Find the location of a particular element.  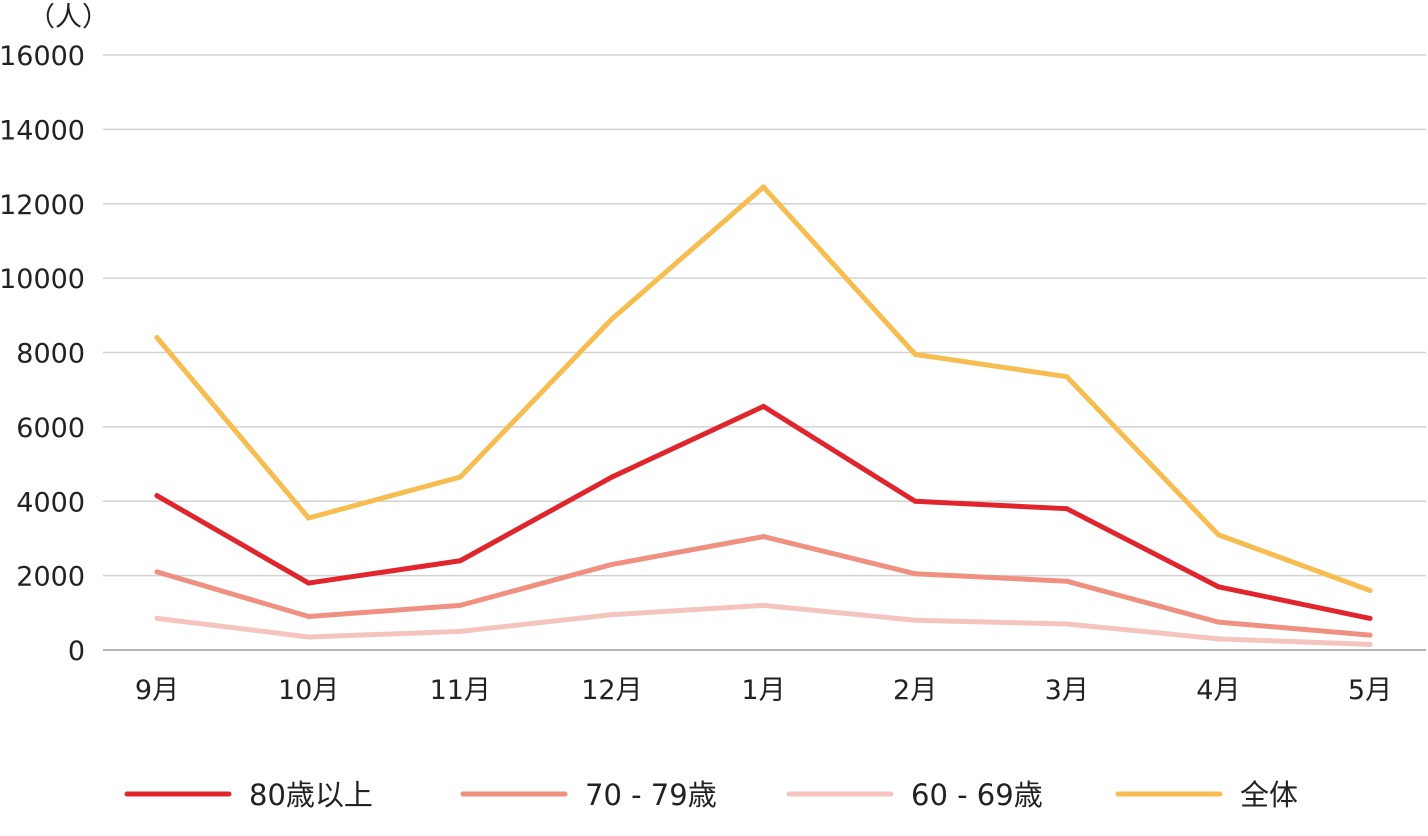

legend-label: 全体 is located at coordinates (1269, 795).